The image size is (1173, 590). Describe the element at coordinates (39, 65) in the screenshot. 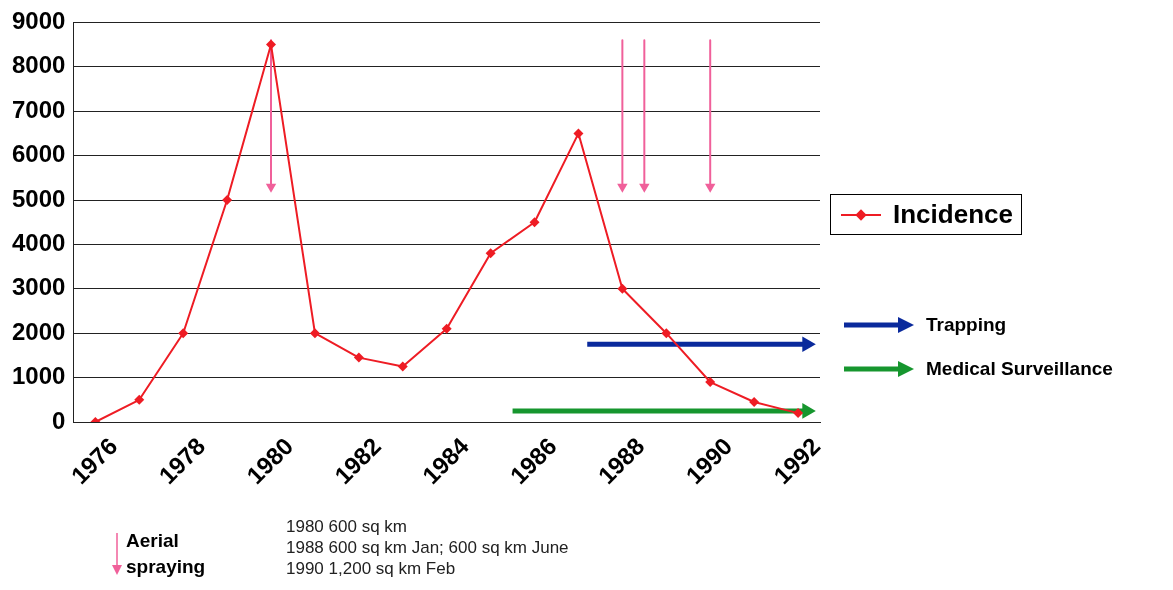

I see `y-tick-label: 8000` at that location.